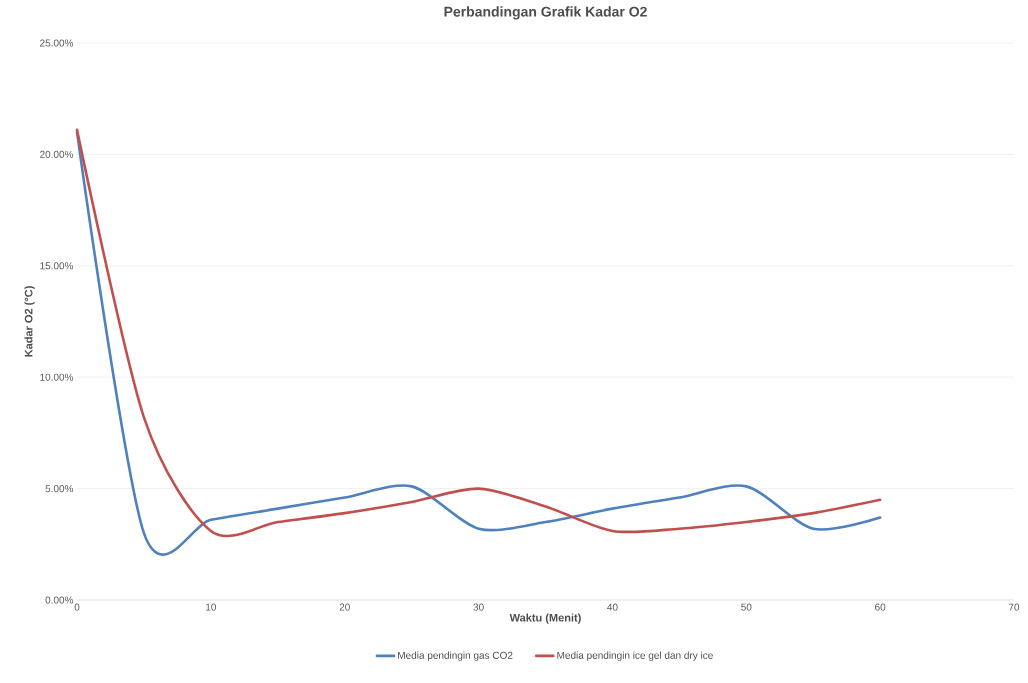 This screenshot has width=1028, height=683. Describe the element at coordinates (545, 618) in the screenshot. I see `x-axis-title: Waktu (Menit)` at that location.